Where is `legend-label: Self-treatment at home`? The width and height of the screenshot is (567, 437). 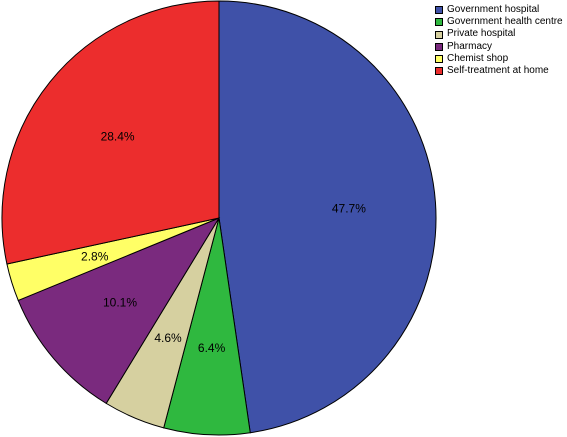
legend-label: Self-treatment at home is located at coordinates (498, 71).